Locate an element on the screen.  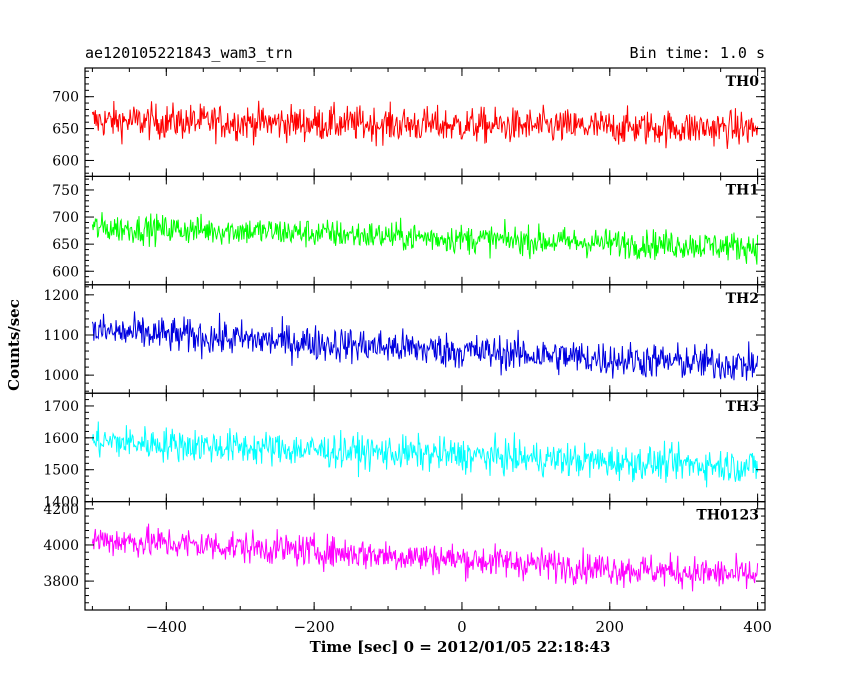
x-tick-label: 200 is located at coordinates (609, 627).